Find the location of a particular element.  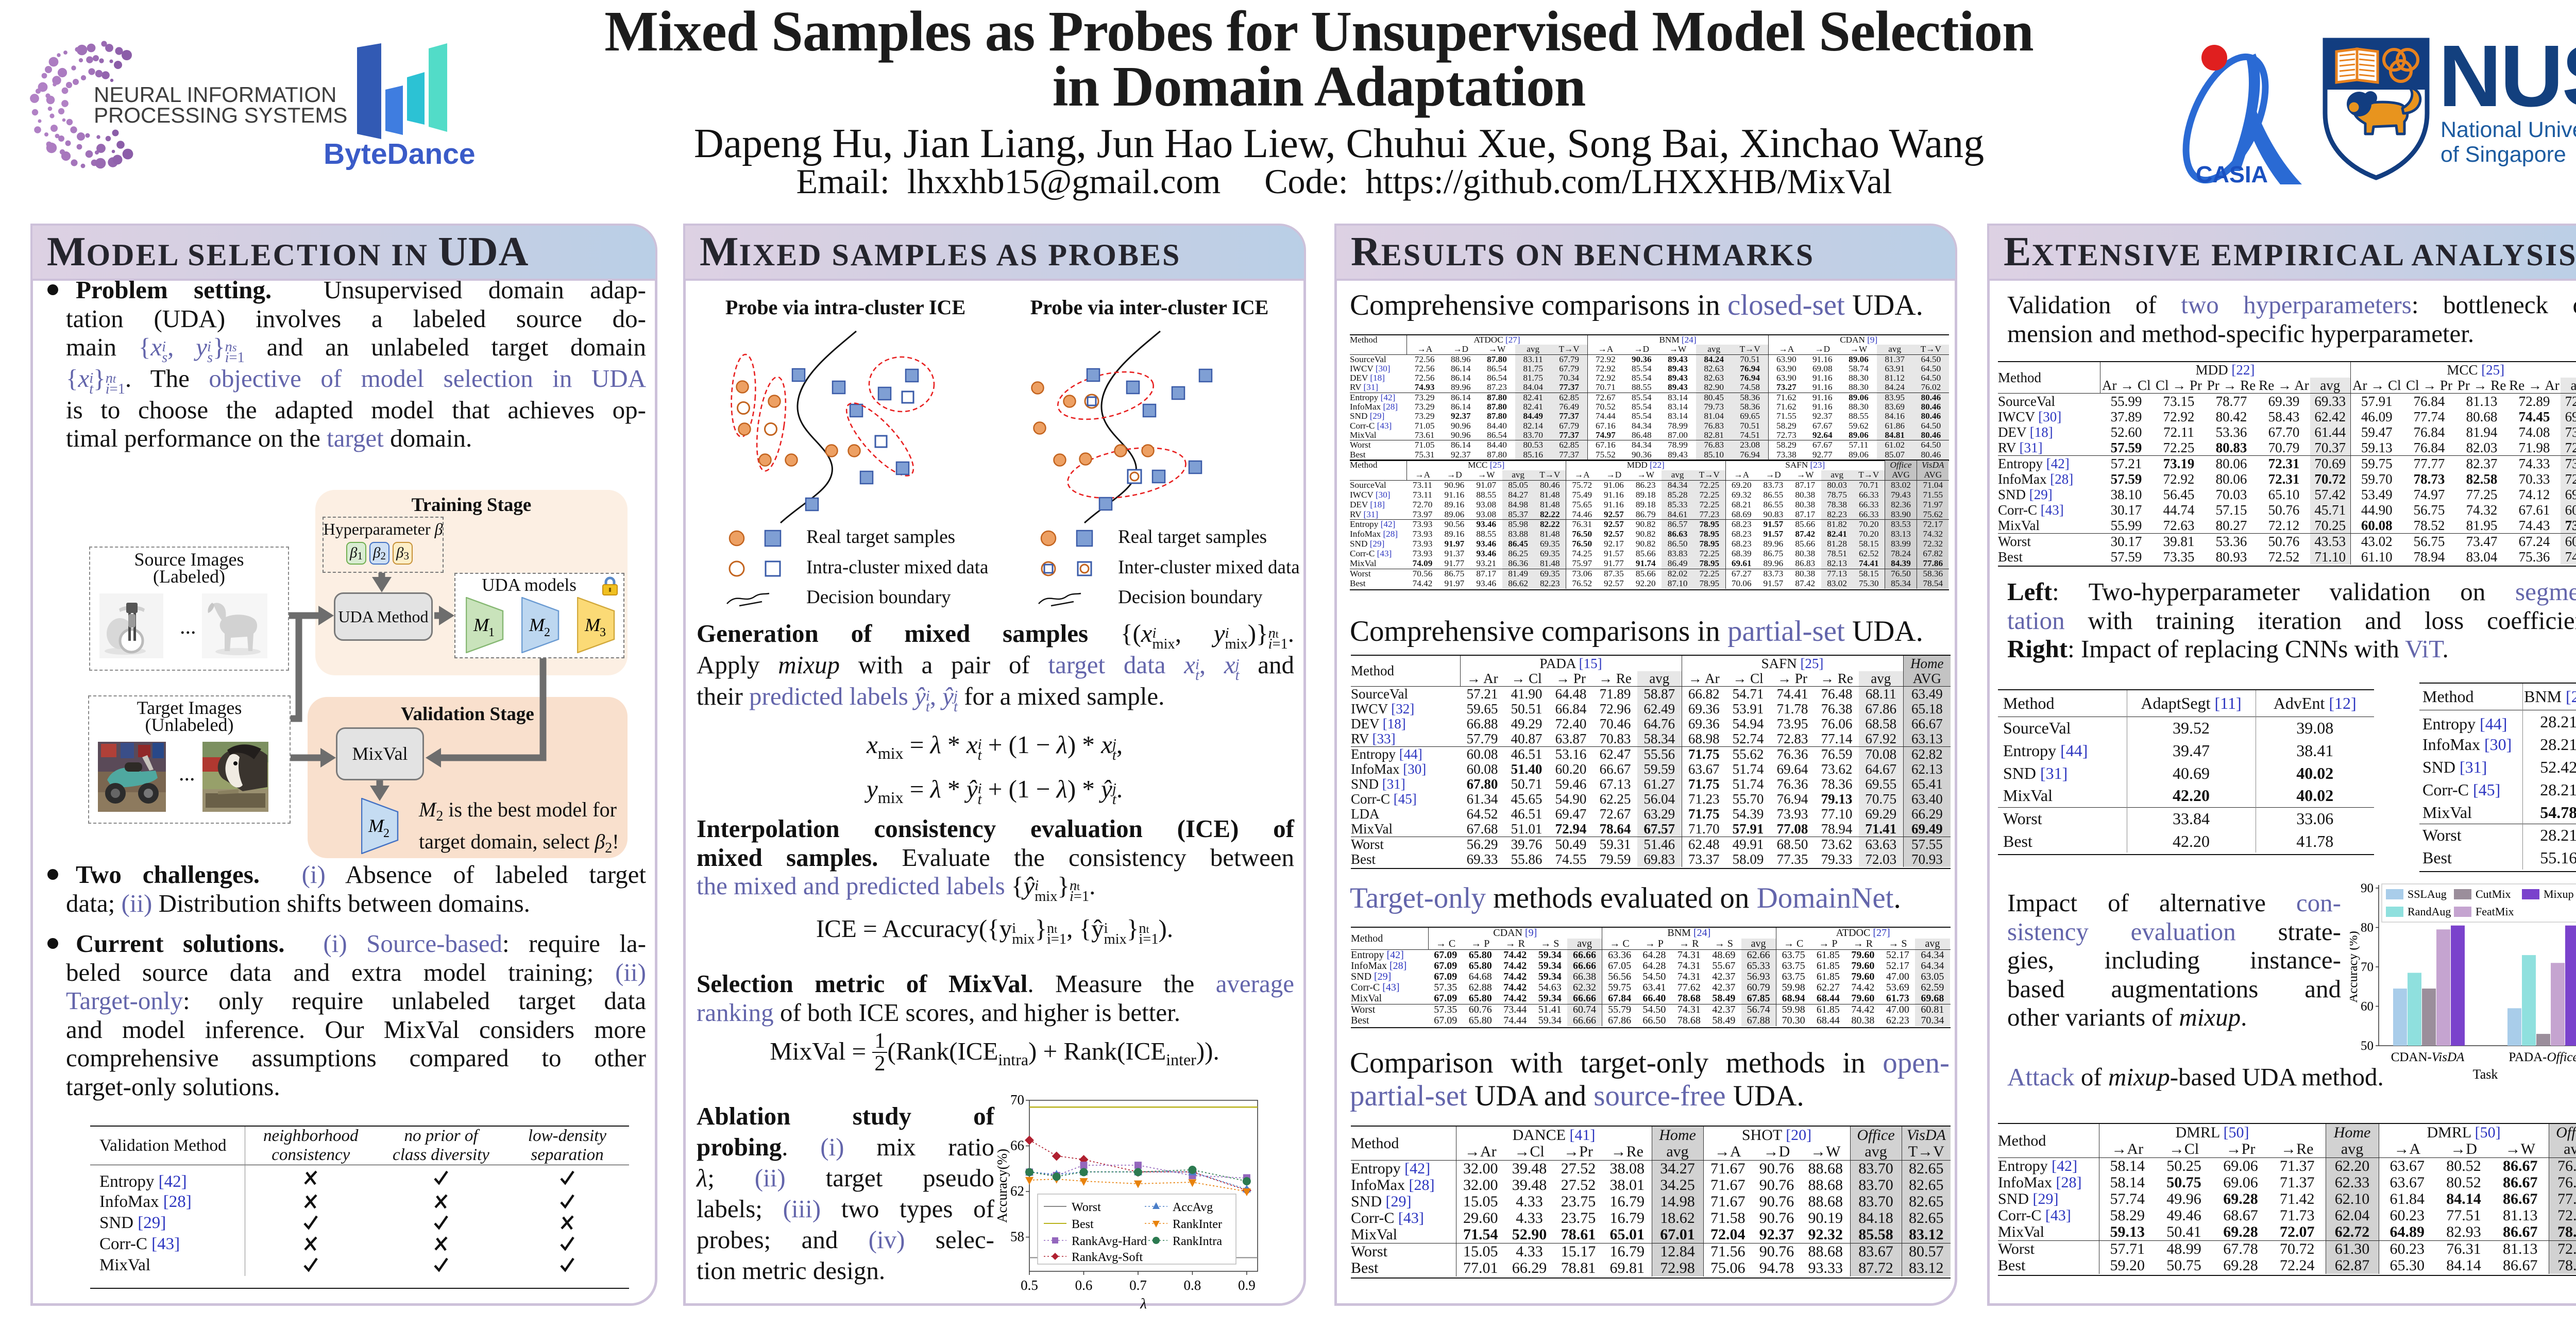

svg-text: 0.5 is located at coordinates (1029, 1285).